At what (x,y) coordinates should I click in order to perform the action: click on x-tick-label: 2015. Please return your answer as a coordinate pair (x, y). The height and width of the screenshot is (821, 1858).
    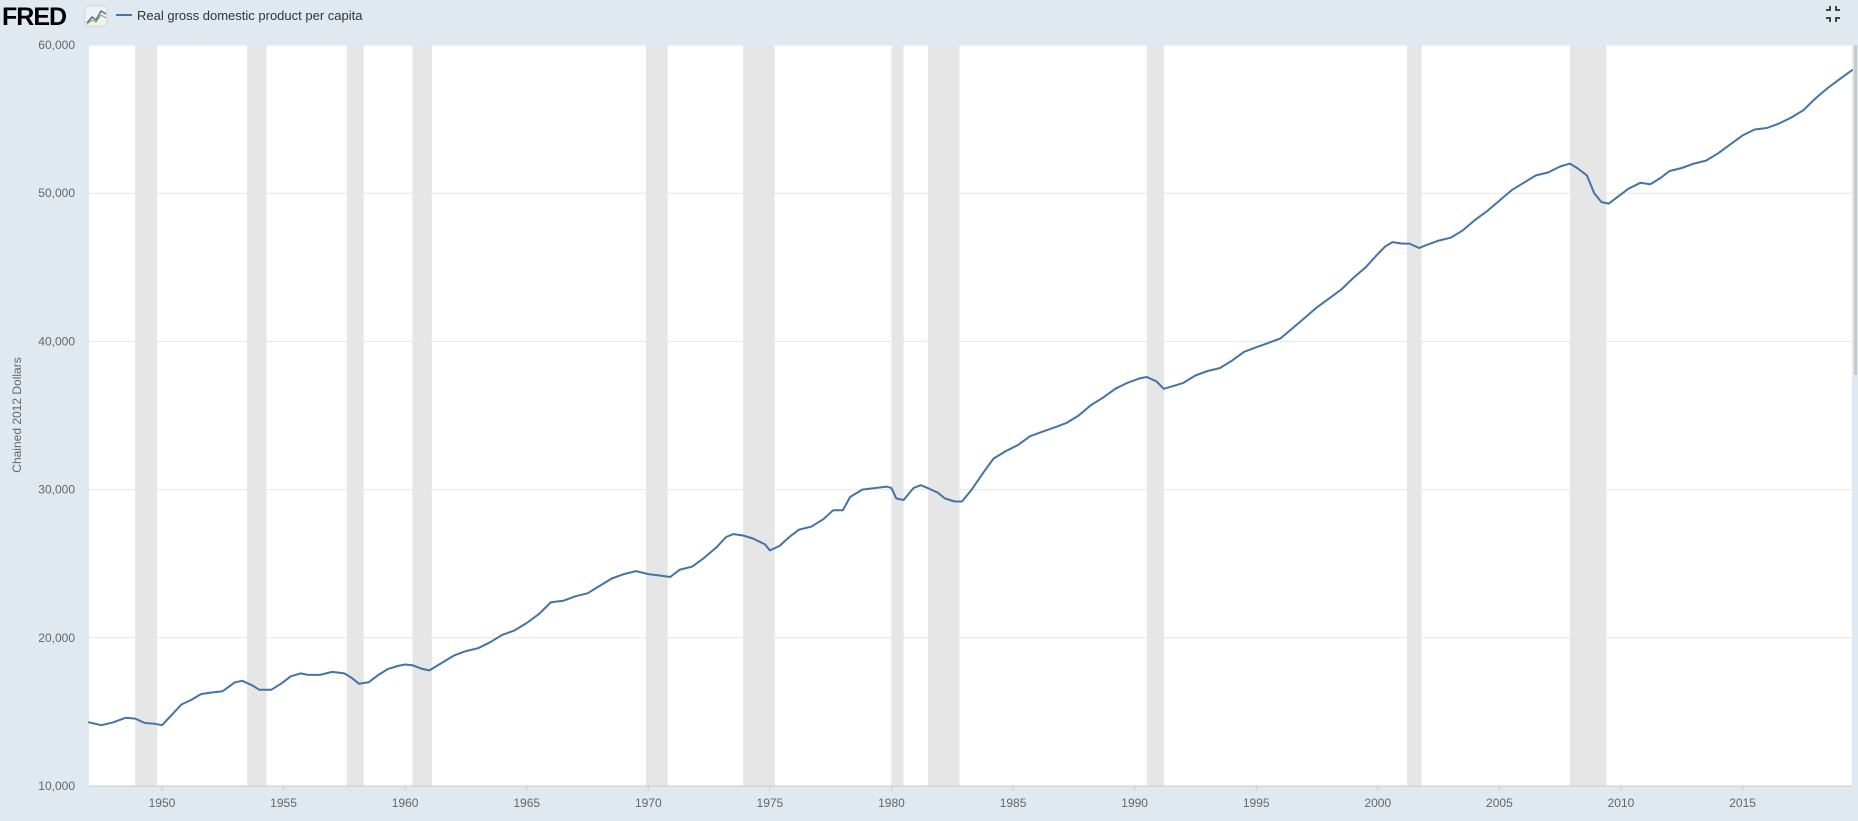
    Looking at the image, I should click on (1742, 803).